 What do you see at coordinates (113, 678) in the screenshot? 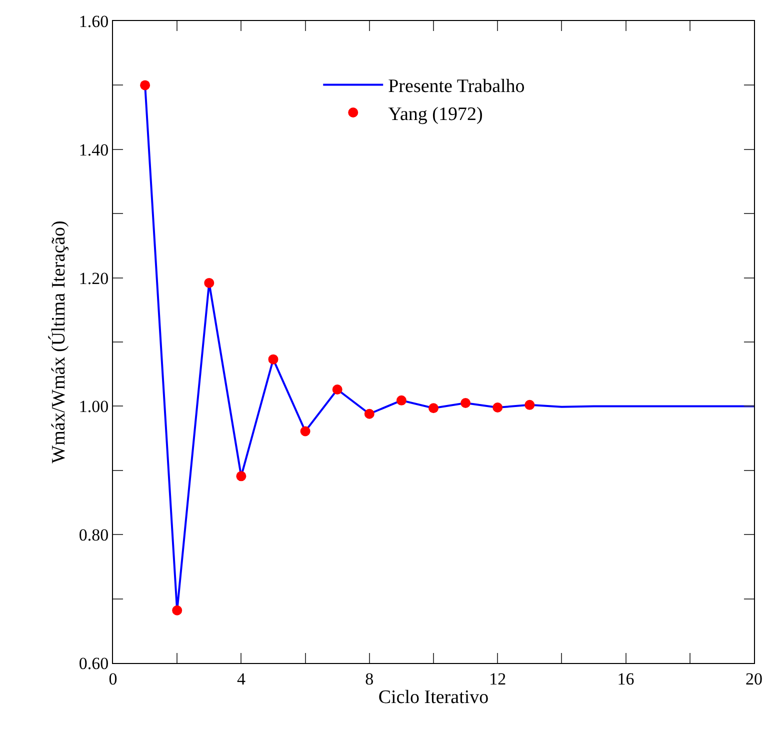
I see `x-tick-label: 0` at bounding box center [113, 678].